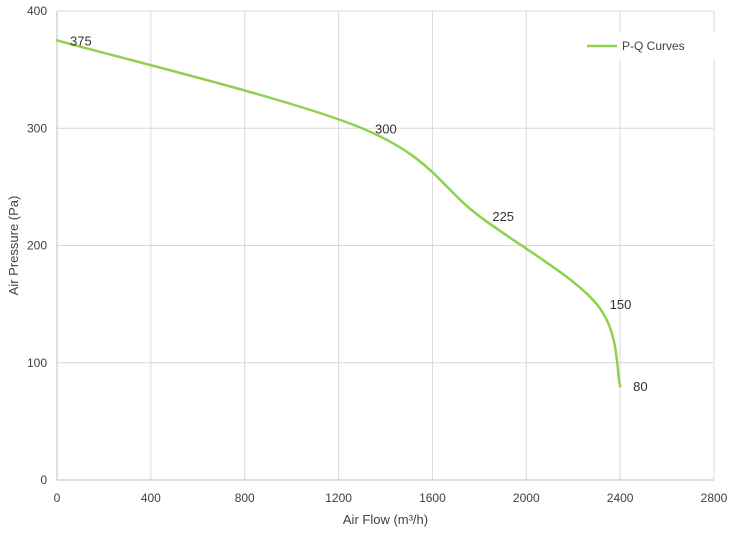  I want to click on data-label: 375, so click(81, 40).